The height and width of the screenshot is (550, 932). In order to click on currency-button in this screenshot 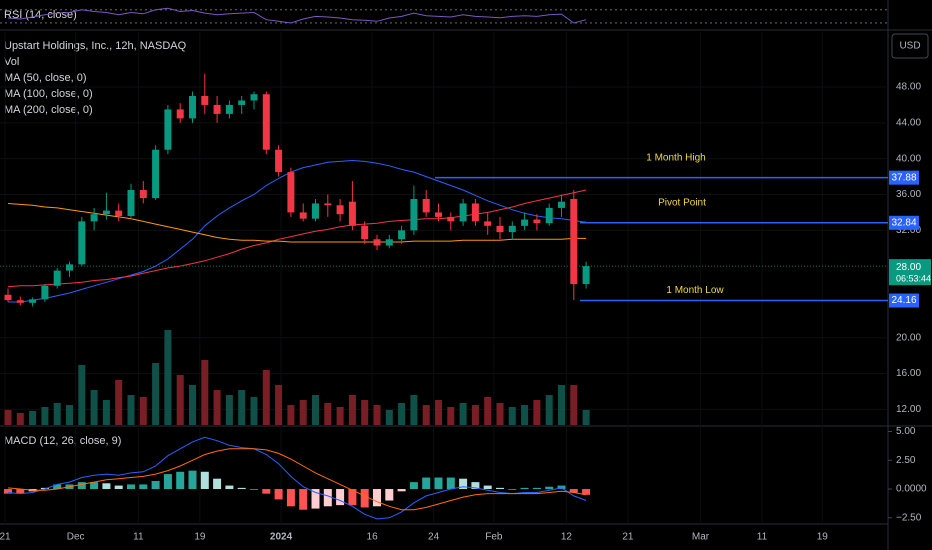, I will do `click(910, 46)`.